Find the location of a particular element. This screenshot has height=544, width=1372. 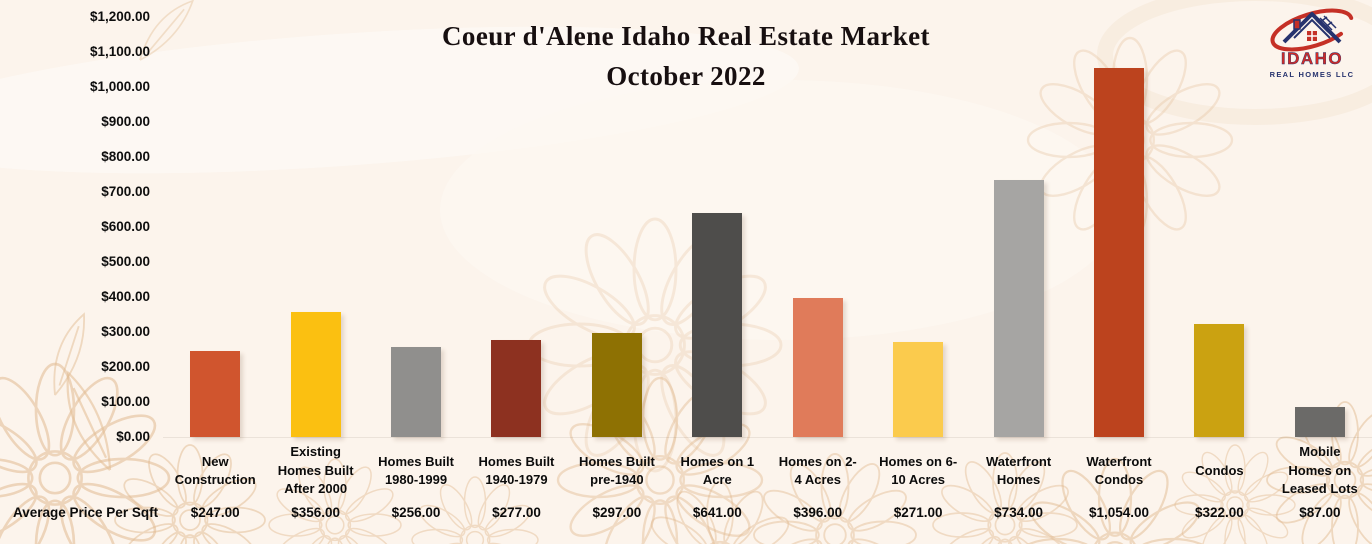

x-axis-category-label: Homes on 6- 10 Acres is located at coordinates (918, 470).